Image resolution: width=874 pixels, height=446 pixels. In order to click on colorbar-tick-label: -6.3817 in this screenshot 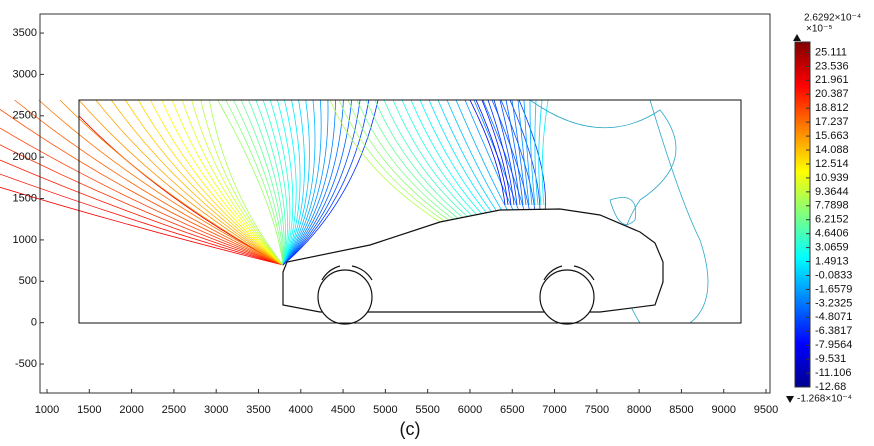, I will do `click(833, 331)`.